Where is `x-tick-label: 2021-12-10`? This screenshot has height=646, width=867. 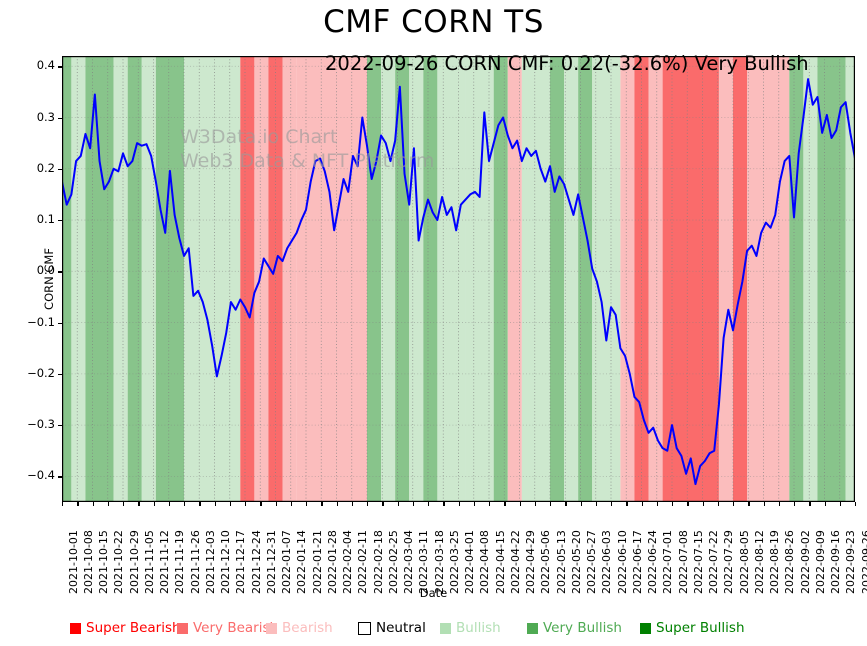
x-tick-label: 2021-12-10 is located at coordinates (225, 562).